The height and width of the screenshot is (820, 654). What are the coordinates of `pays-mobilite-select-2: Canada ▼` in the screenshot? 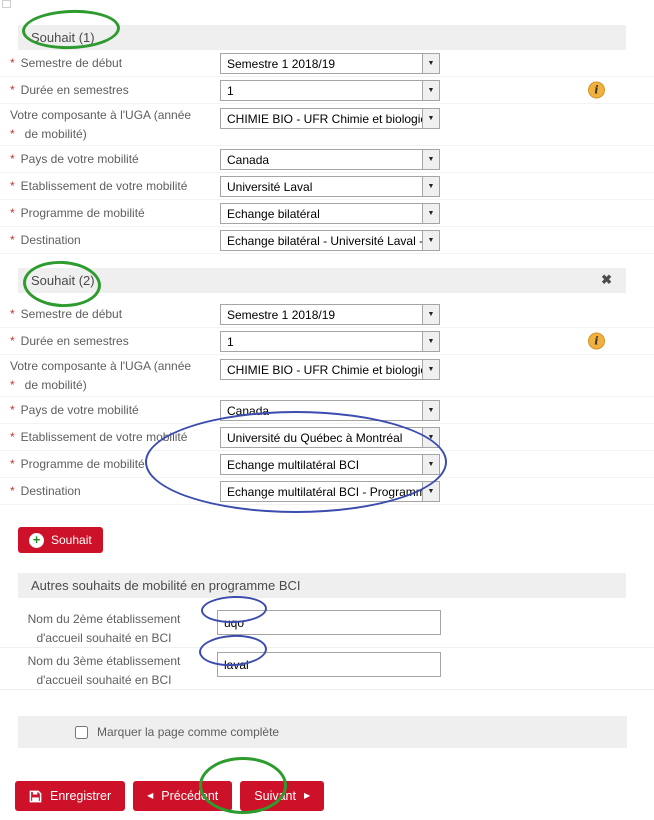 It's located at (330, 410).